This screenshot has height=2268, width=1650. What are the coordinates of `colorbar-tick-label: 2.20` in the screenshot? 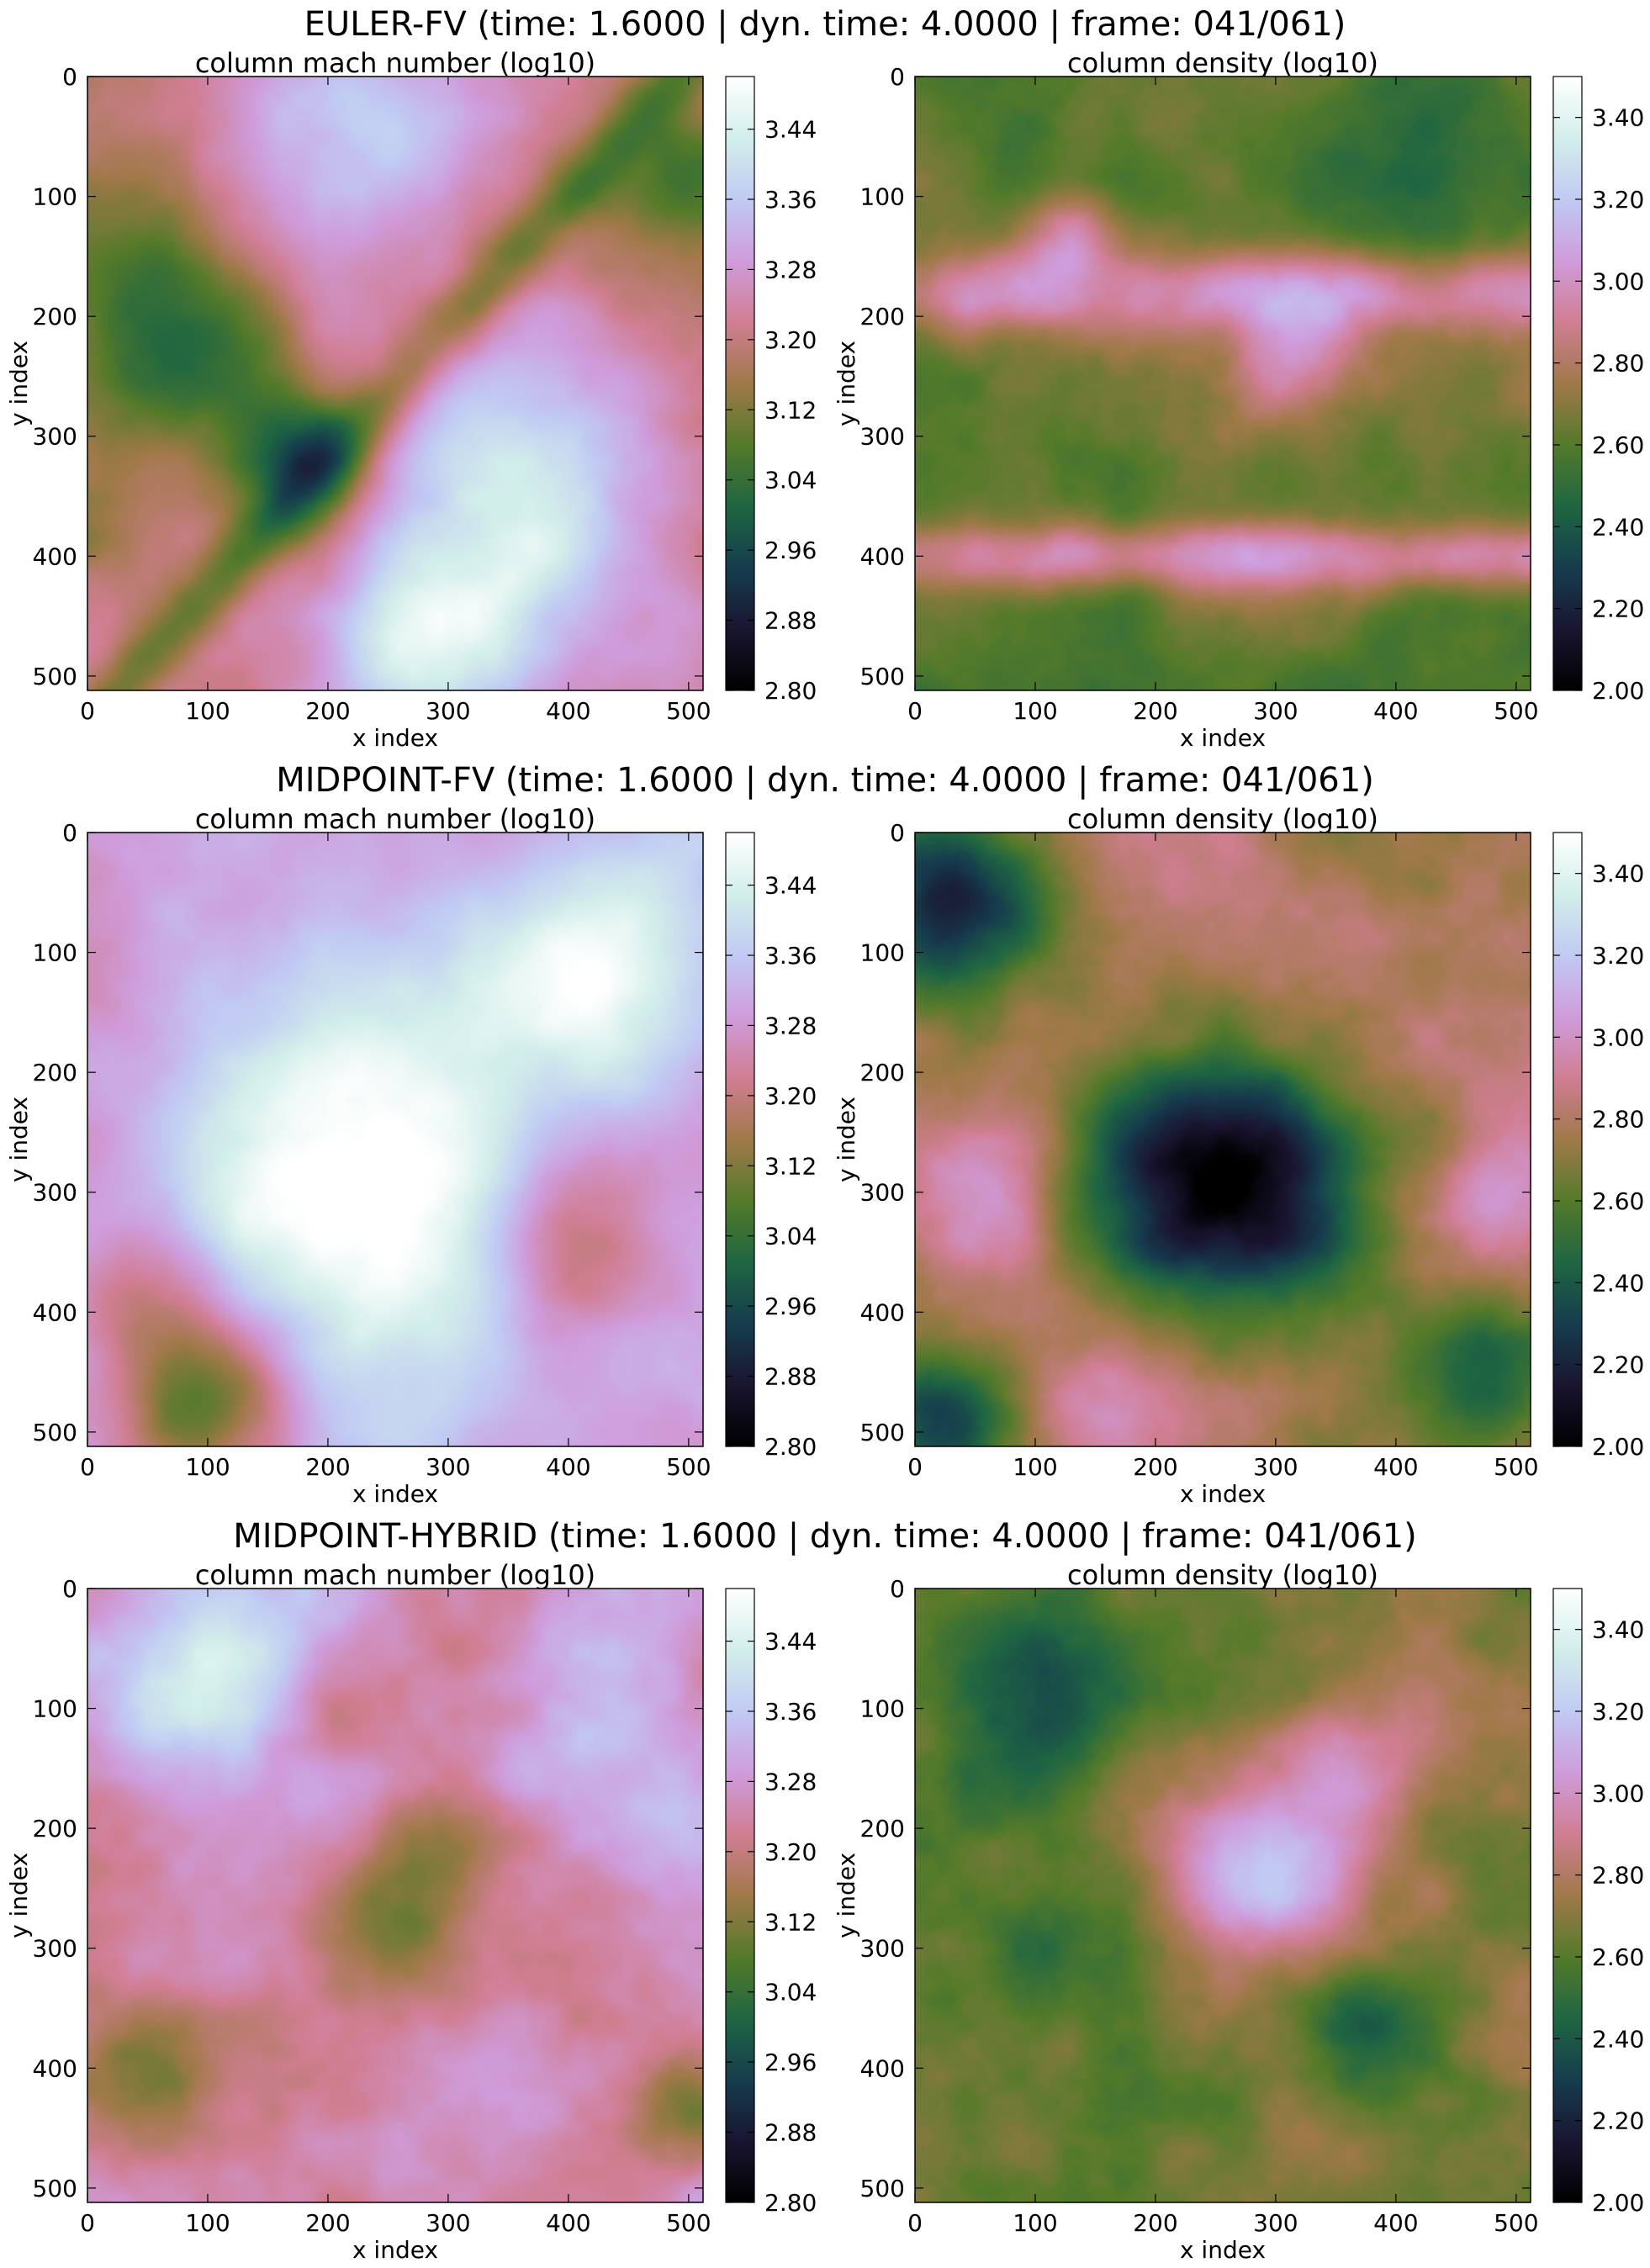 It's located at (1618, 609).